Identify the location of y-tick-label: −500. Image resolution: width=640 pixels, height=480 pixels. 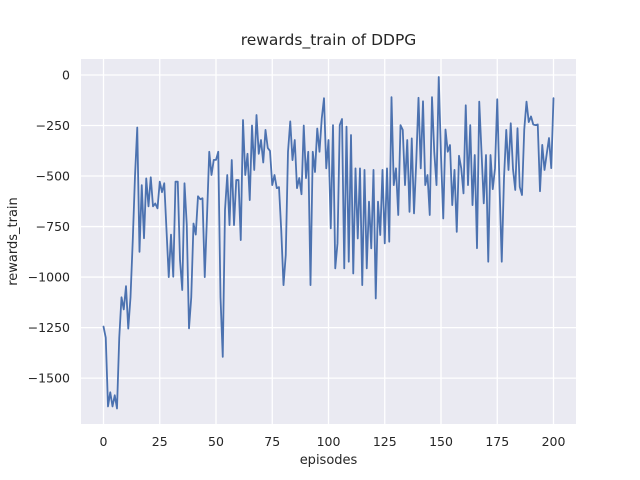
(53, 175).